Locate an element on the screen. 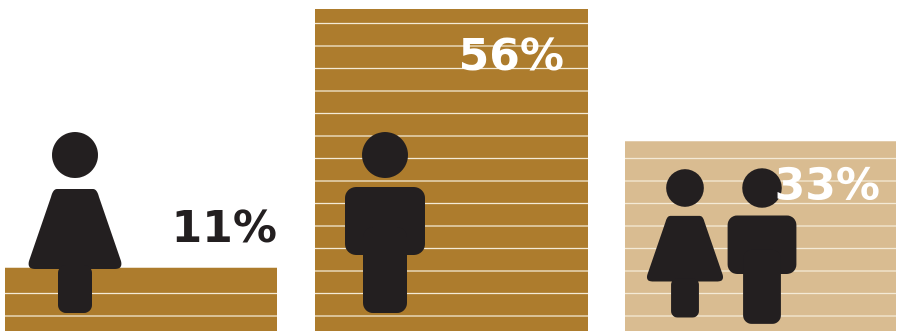 The height and width of the screenshot is (333, 897). value-label-male: 56% is located at coordinates (511, 55).